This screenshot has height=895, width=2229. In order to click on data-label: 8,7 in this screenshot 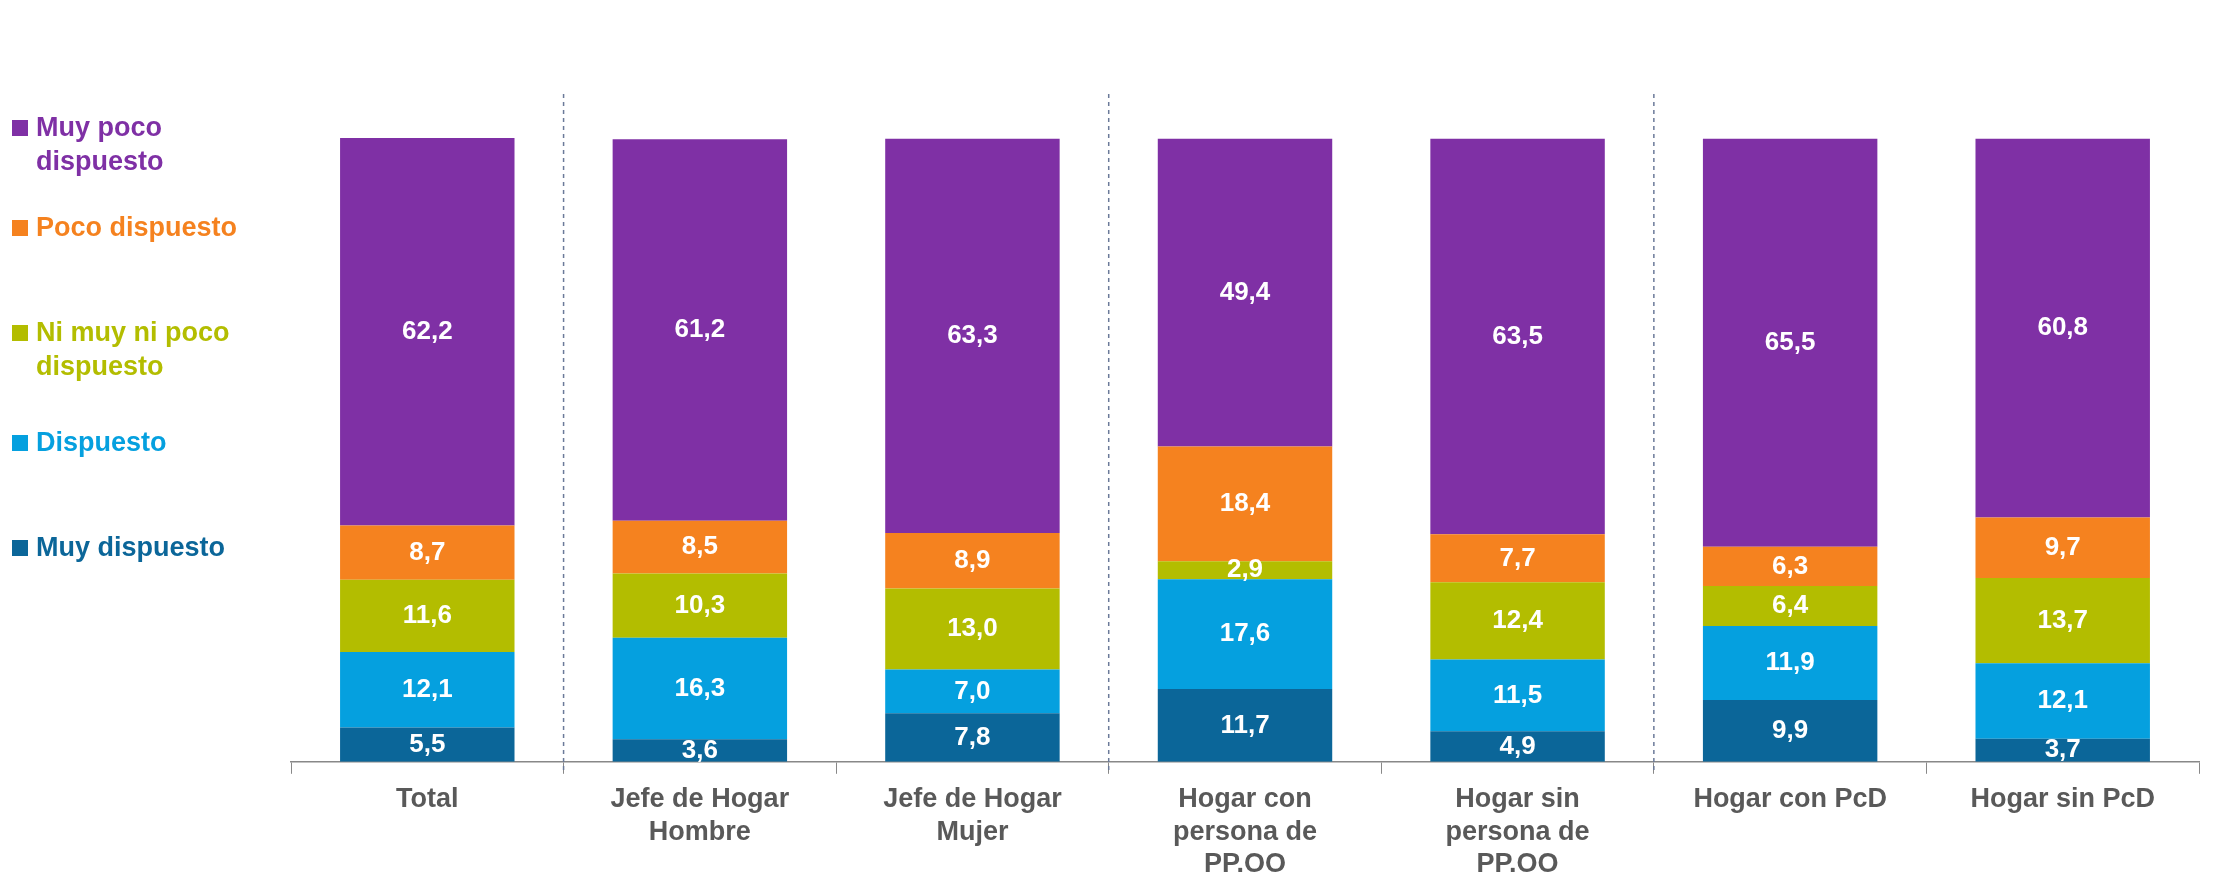, I will do `click(427, 550)`.